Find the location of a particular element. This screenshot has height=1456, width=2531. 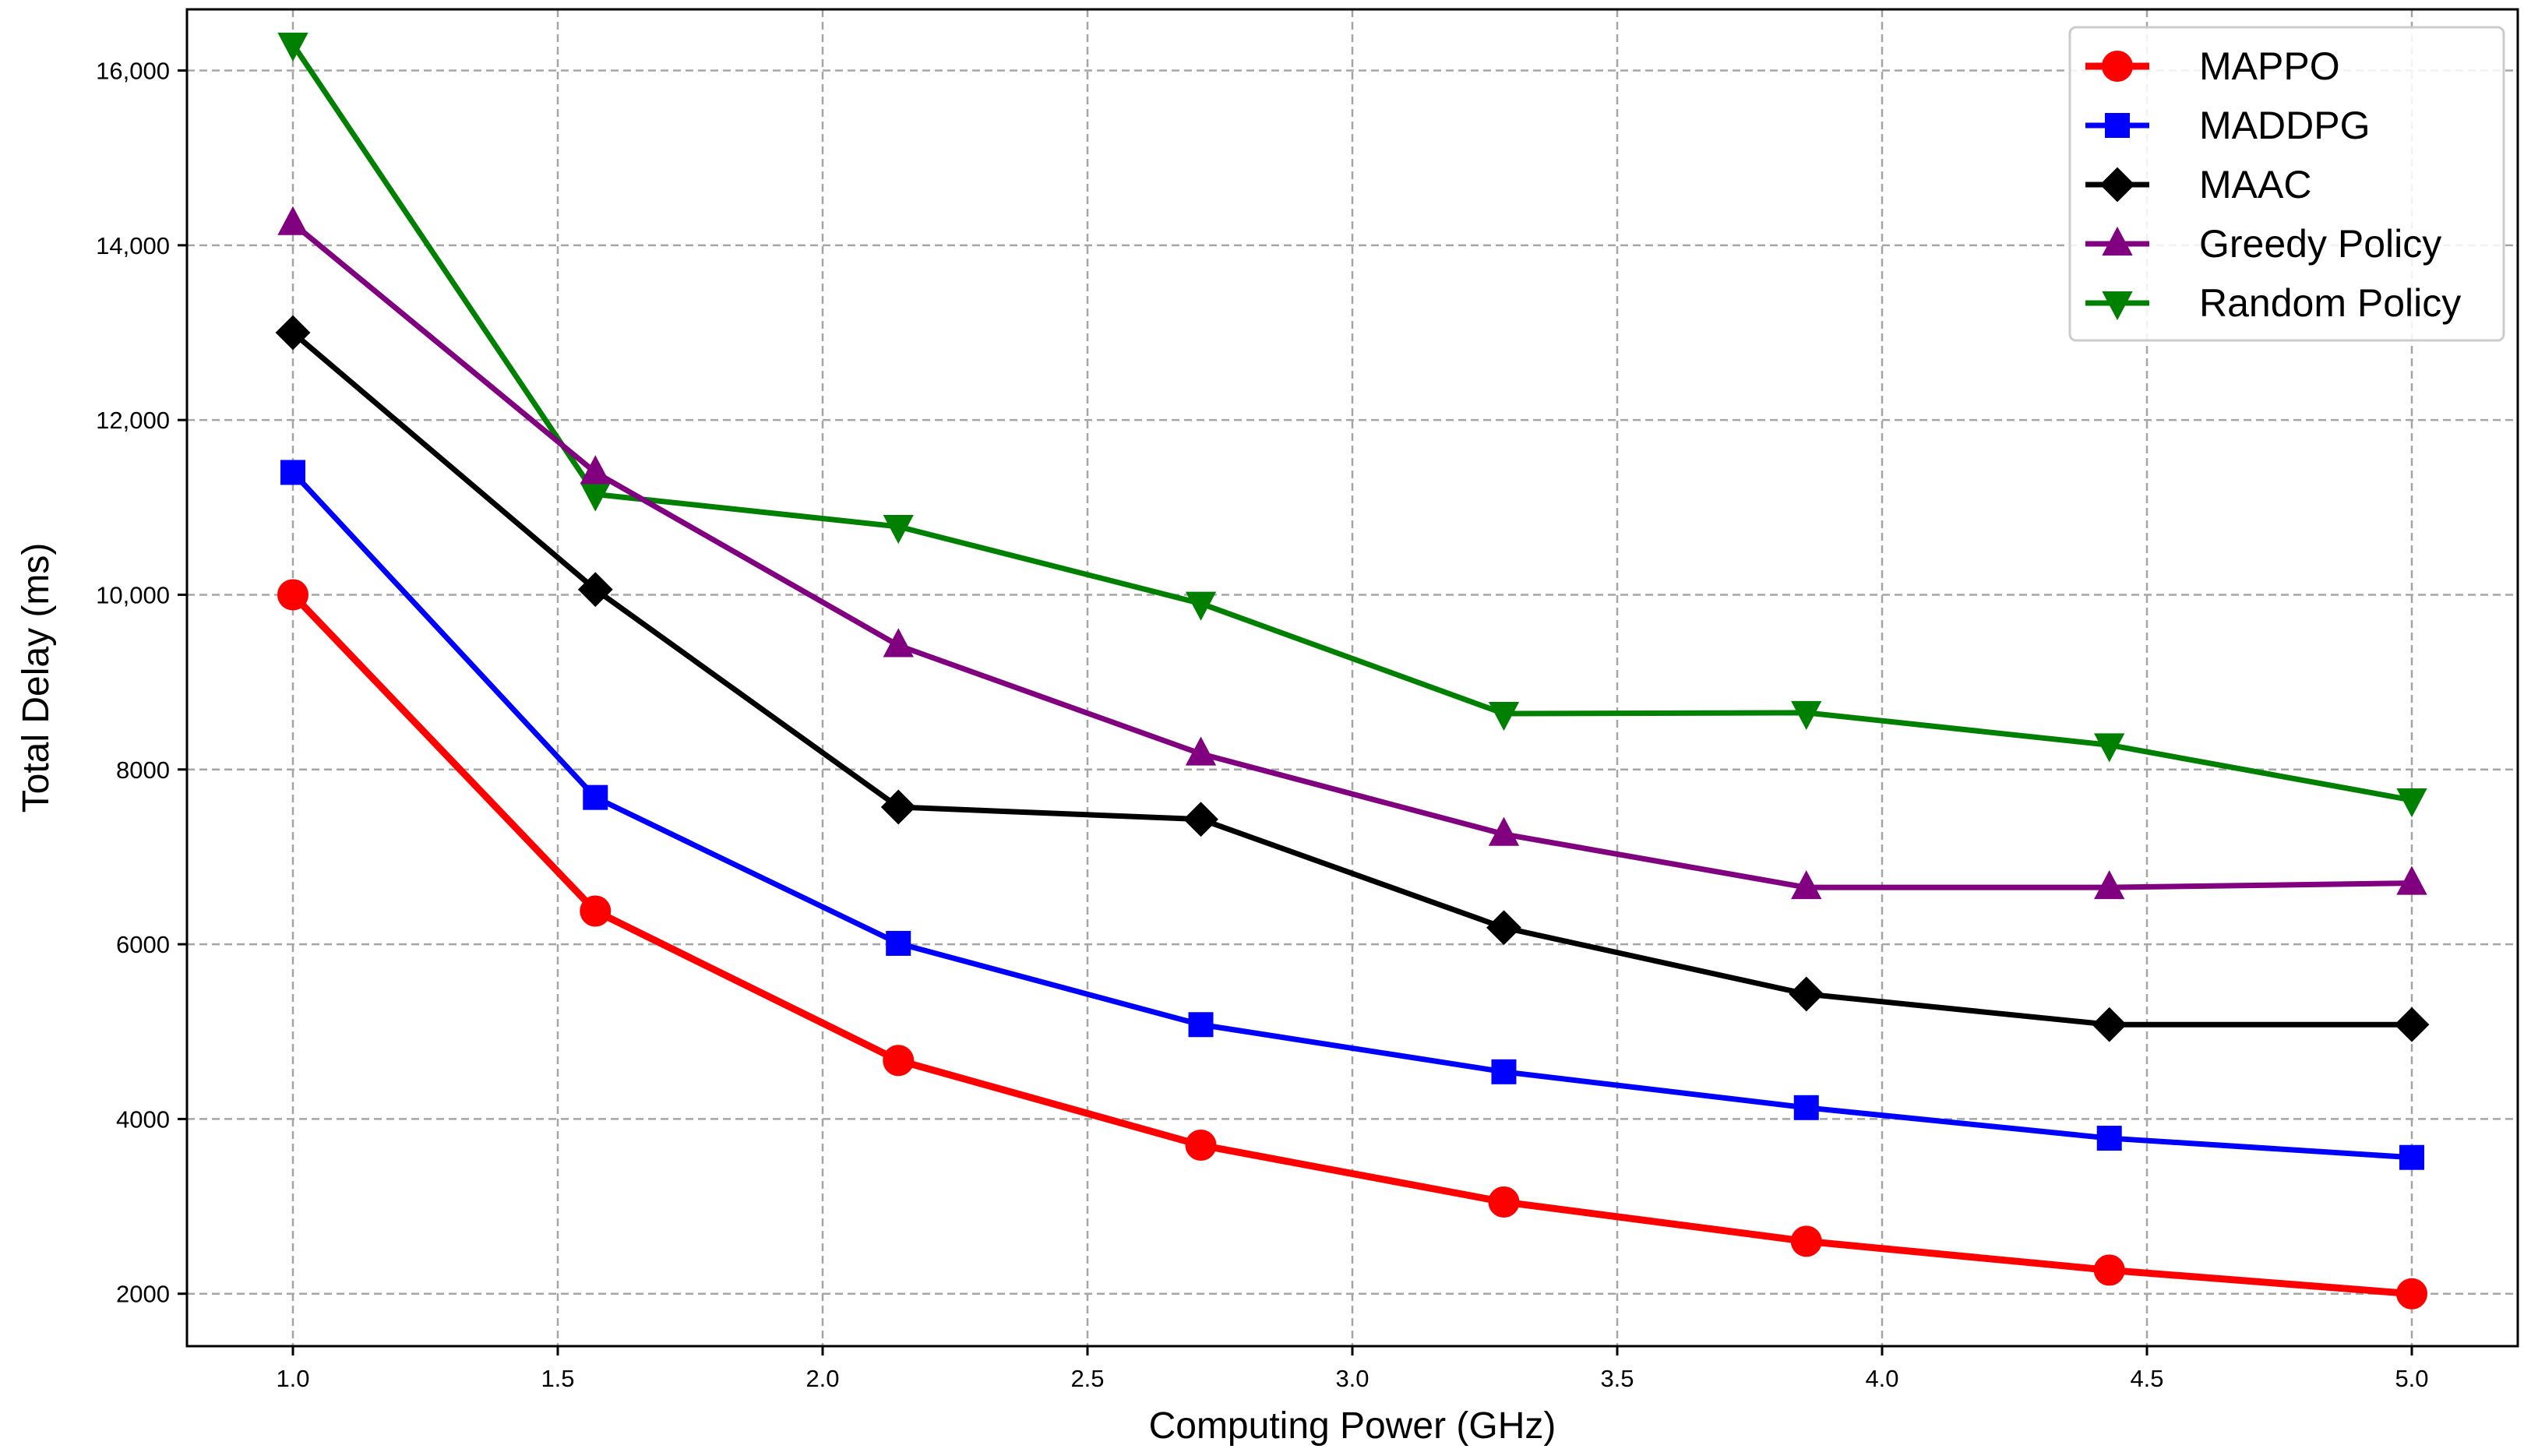

y-axis-title: Total Delay (ms) is located at coordinates (36, 678).